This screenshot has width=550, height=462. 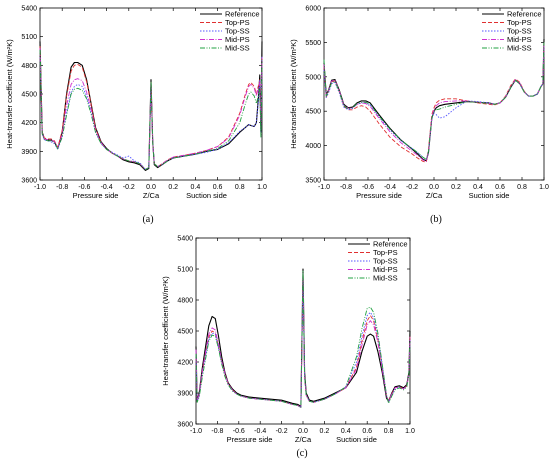 What do you see at coordinates (436, 219) in the screenshot?
I see `panel-caption: (b)` at bounding box center [436, 219].